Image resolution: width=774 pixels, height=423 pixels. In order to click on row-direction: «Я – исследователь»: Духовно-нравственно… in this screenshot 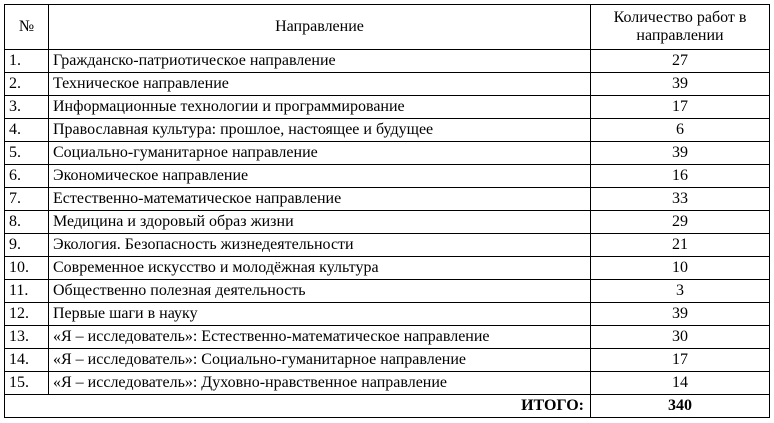, I will do `click(319, 383)`.